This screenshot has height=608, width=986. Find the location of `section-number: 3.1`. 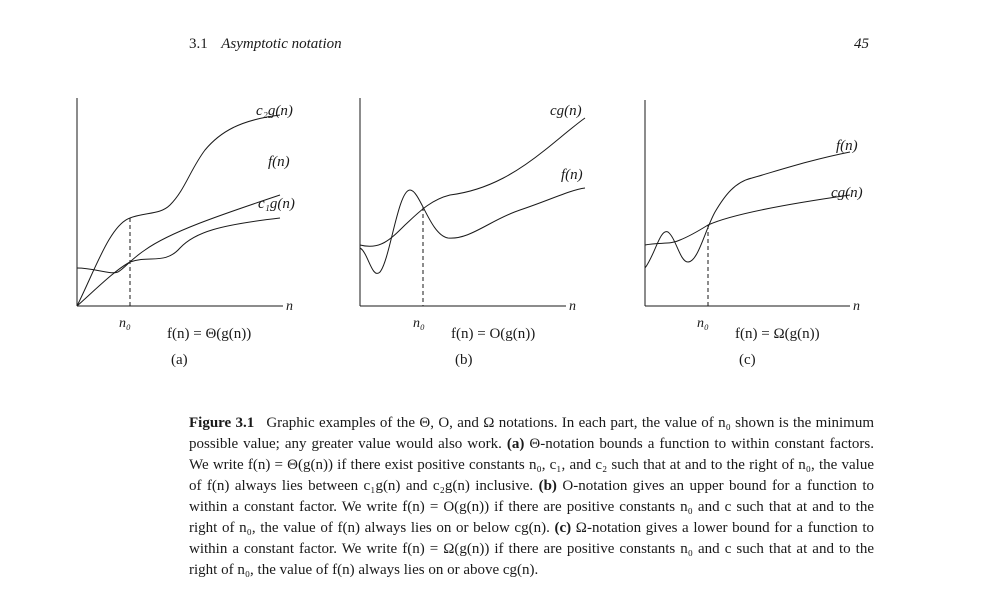

section-number: 3.1 is located at coordinates (198, 44).